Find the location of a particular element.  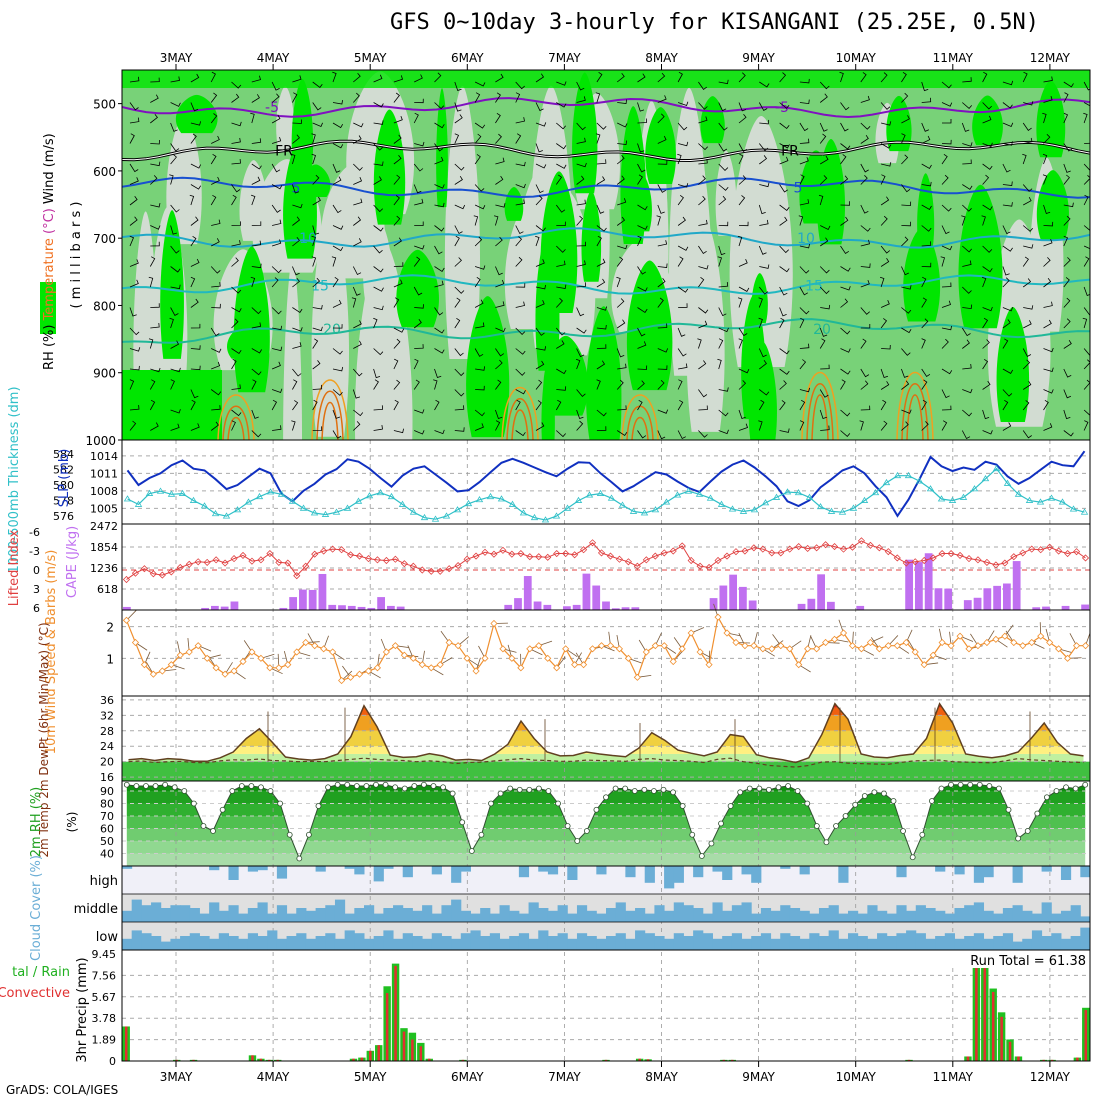

rh-moist-patch is located at coordinates (251, 319).